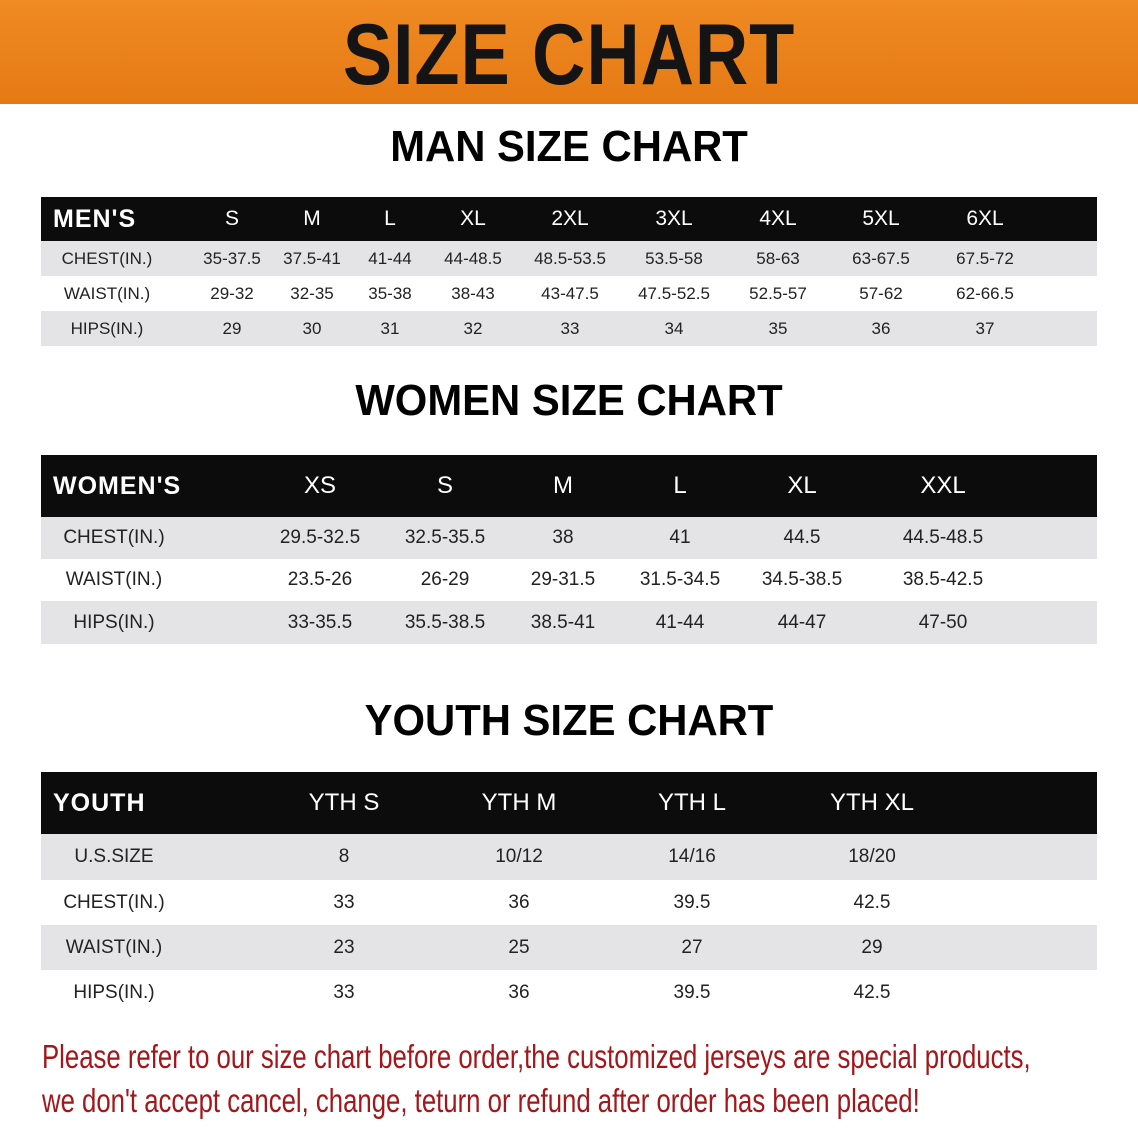 This screenshot has height=1132, width=1138. I want to click on size-header: YTH S, so click(344, 802).